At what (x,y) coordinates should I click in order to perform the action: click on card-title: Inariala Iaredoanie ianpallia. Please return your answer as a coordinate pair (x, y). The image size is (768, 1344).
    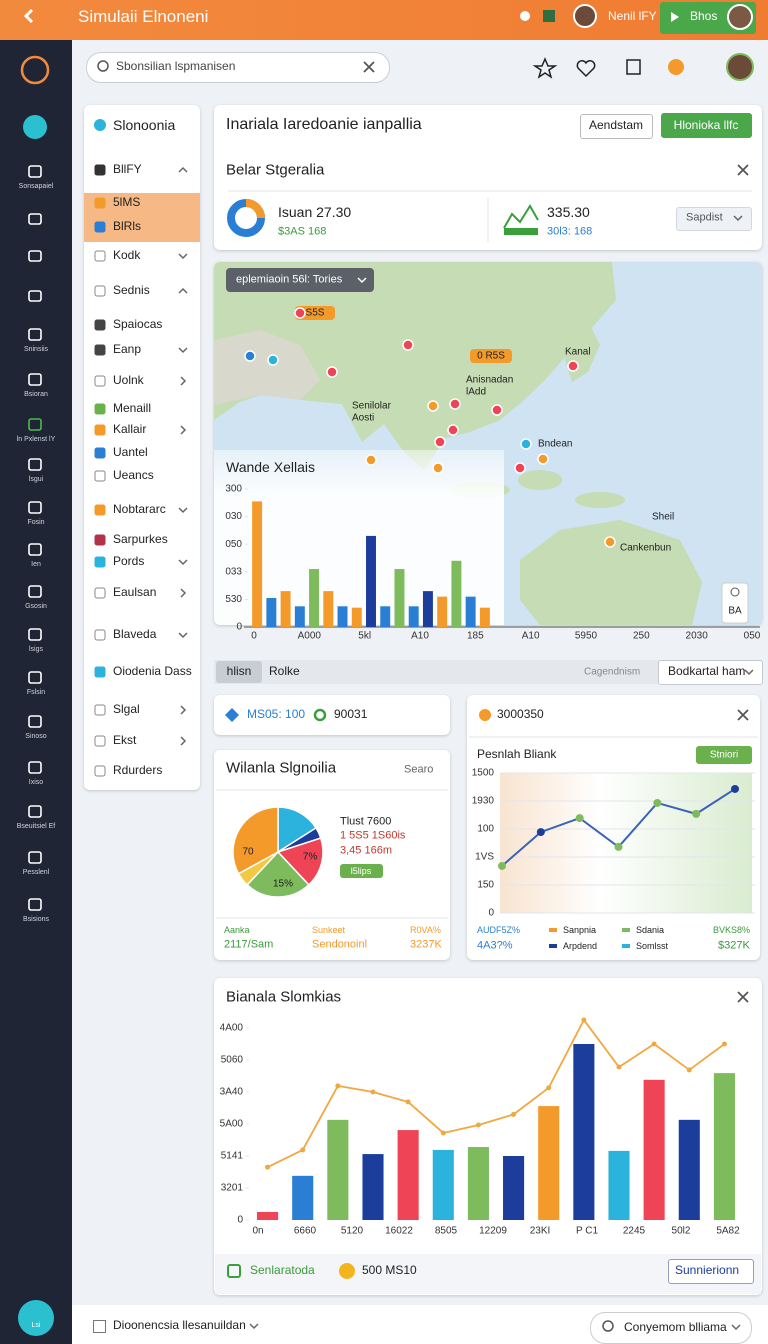
    Looking at the image, I should click on (324, 124).